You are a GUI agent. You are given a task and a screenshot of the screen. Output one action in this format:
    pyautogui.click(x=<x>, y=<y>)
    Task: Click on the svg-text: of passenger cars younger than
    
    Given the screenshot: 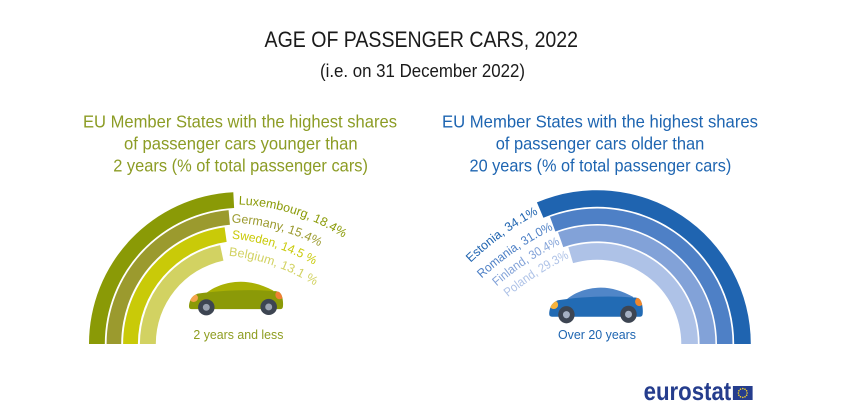 What is the action you would take?
    pyautogui.click(x=241, y=143)
    